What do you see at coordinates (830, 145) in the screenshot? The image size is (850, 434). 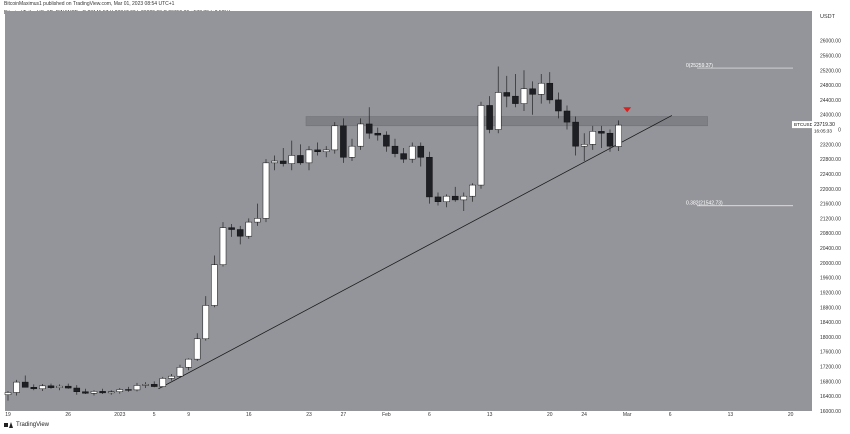 I see `y-tick-label: 23200.00` at bounding box center [830, 145].